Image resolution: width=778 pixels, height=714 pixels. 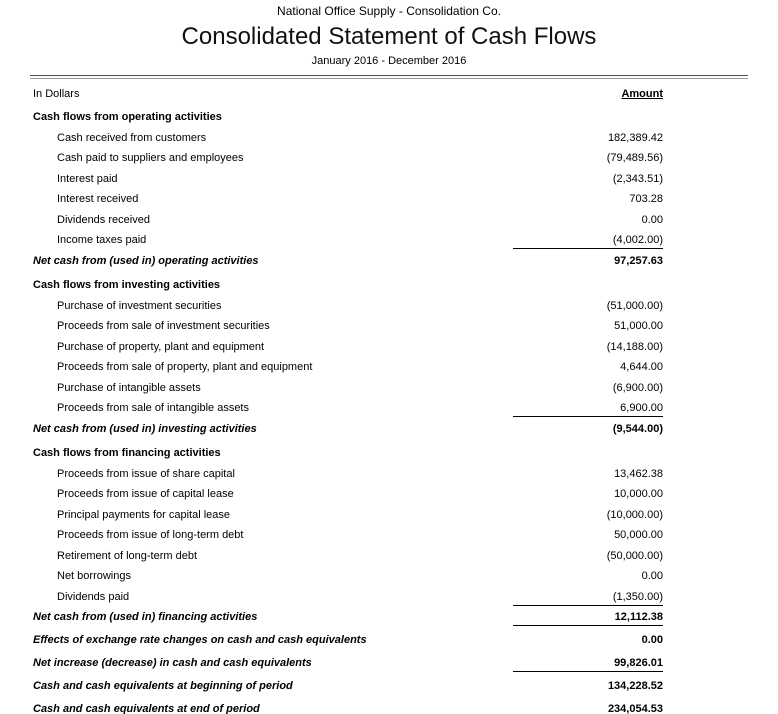 I want to click on report-period: January 2016 - December 2016, so click(x=389, y=61).